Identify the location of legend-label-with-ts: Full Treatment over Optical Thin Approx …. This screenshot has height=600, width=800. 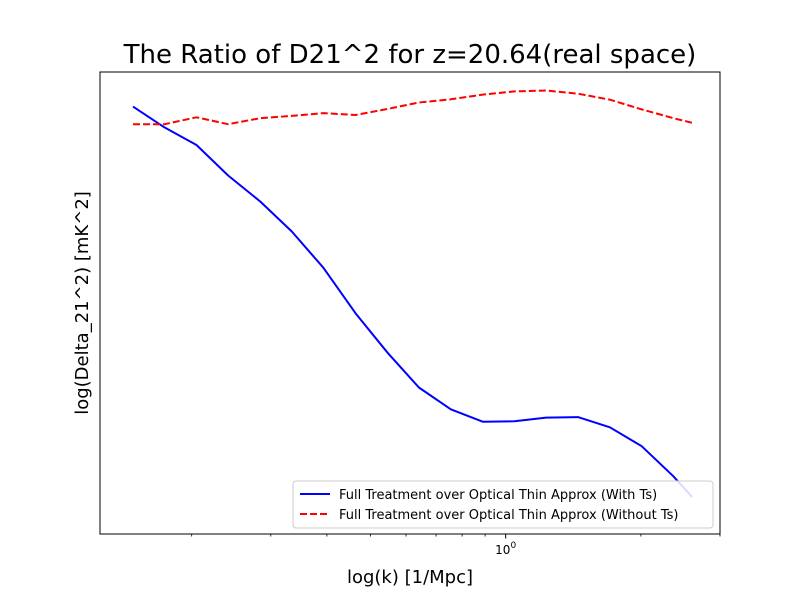
(498, 495).